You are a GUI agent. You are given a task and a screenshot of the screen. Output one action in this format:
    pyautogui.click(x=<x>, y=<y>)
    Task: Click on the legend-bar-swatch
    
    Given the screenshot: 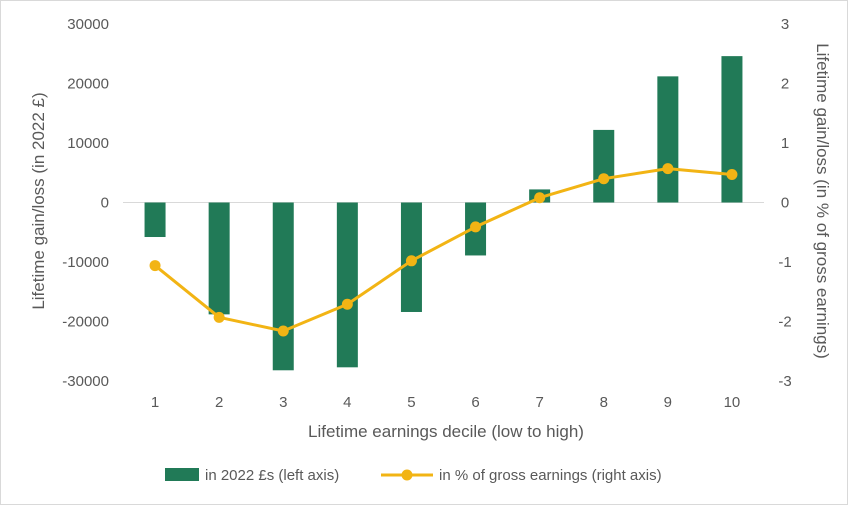 What is the action you would take?
    pyautogui.click(x=182, y=474)
    